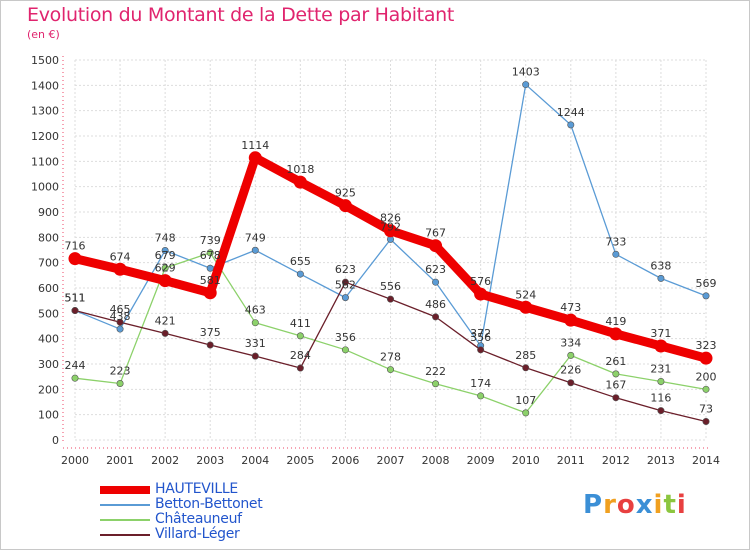 The width and height of the screenshot is (750, 550). I want to click on logo-letter: x, so click(644, 505).